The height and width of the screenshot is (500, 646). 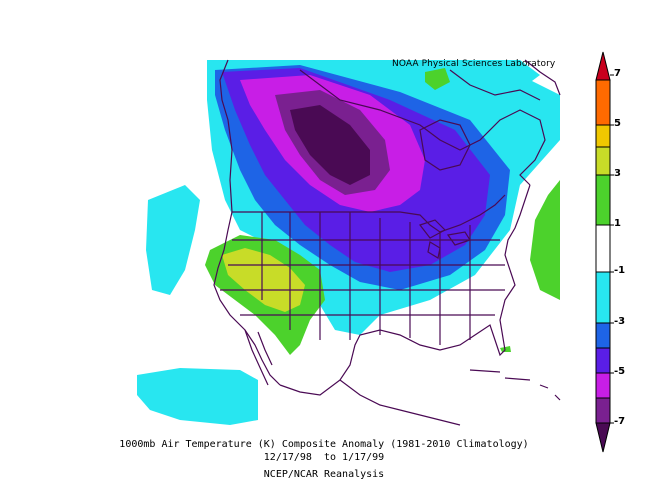 I want to click on colorbar-tick: -5, so click(x=620, y=371).